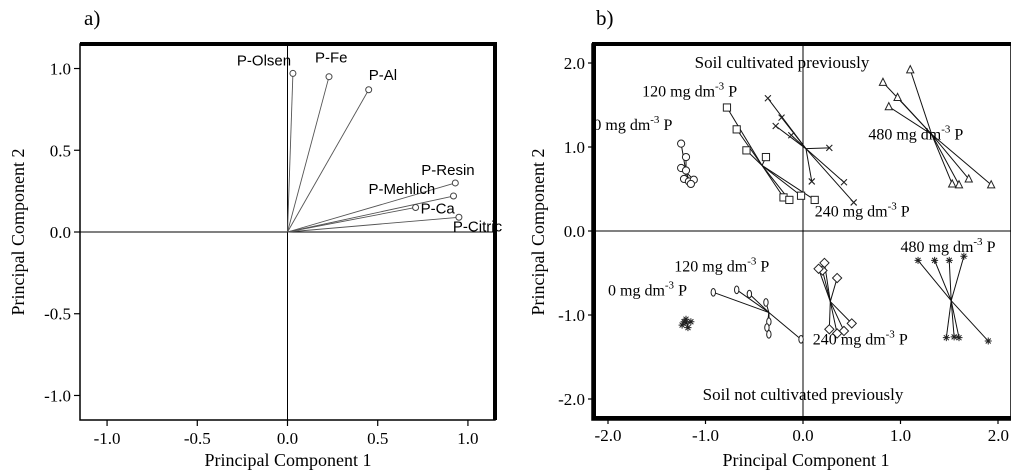  What do you see at coordinates (438, 208) in the screenshot?
I see `loading-label: P-Ca` at bounding box center [438, 208].